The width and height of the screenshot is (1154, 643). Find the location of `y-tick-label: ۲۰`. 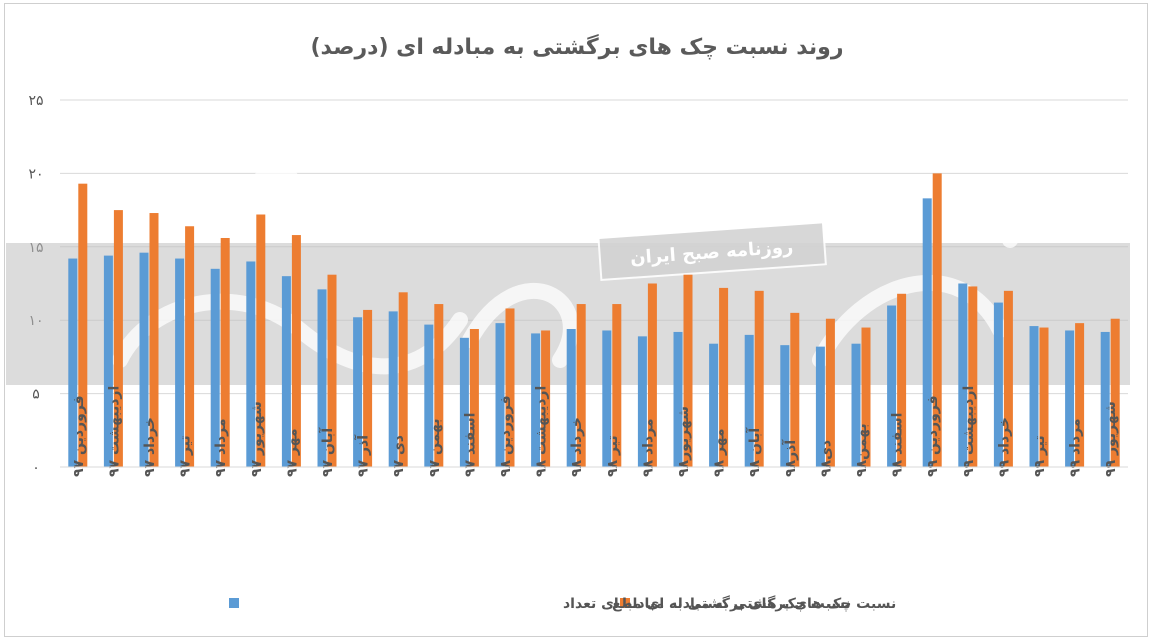

y-tick-label: ۲۰ is located at coordinates (35, 174).